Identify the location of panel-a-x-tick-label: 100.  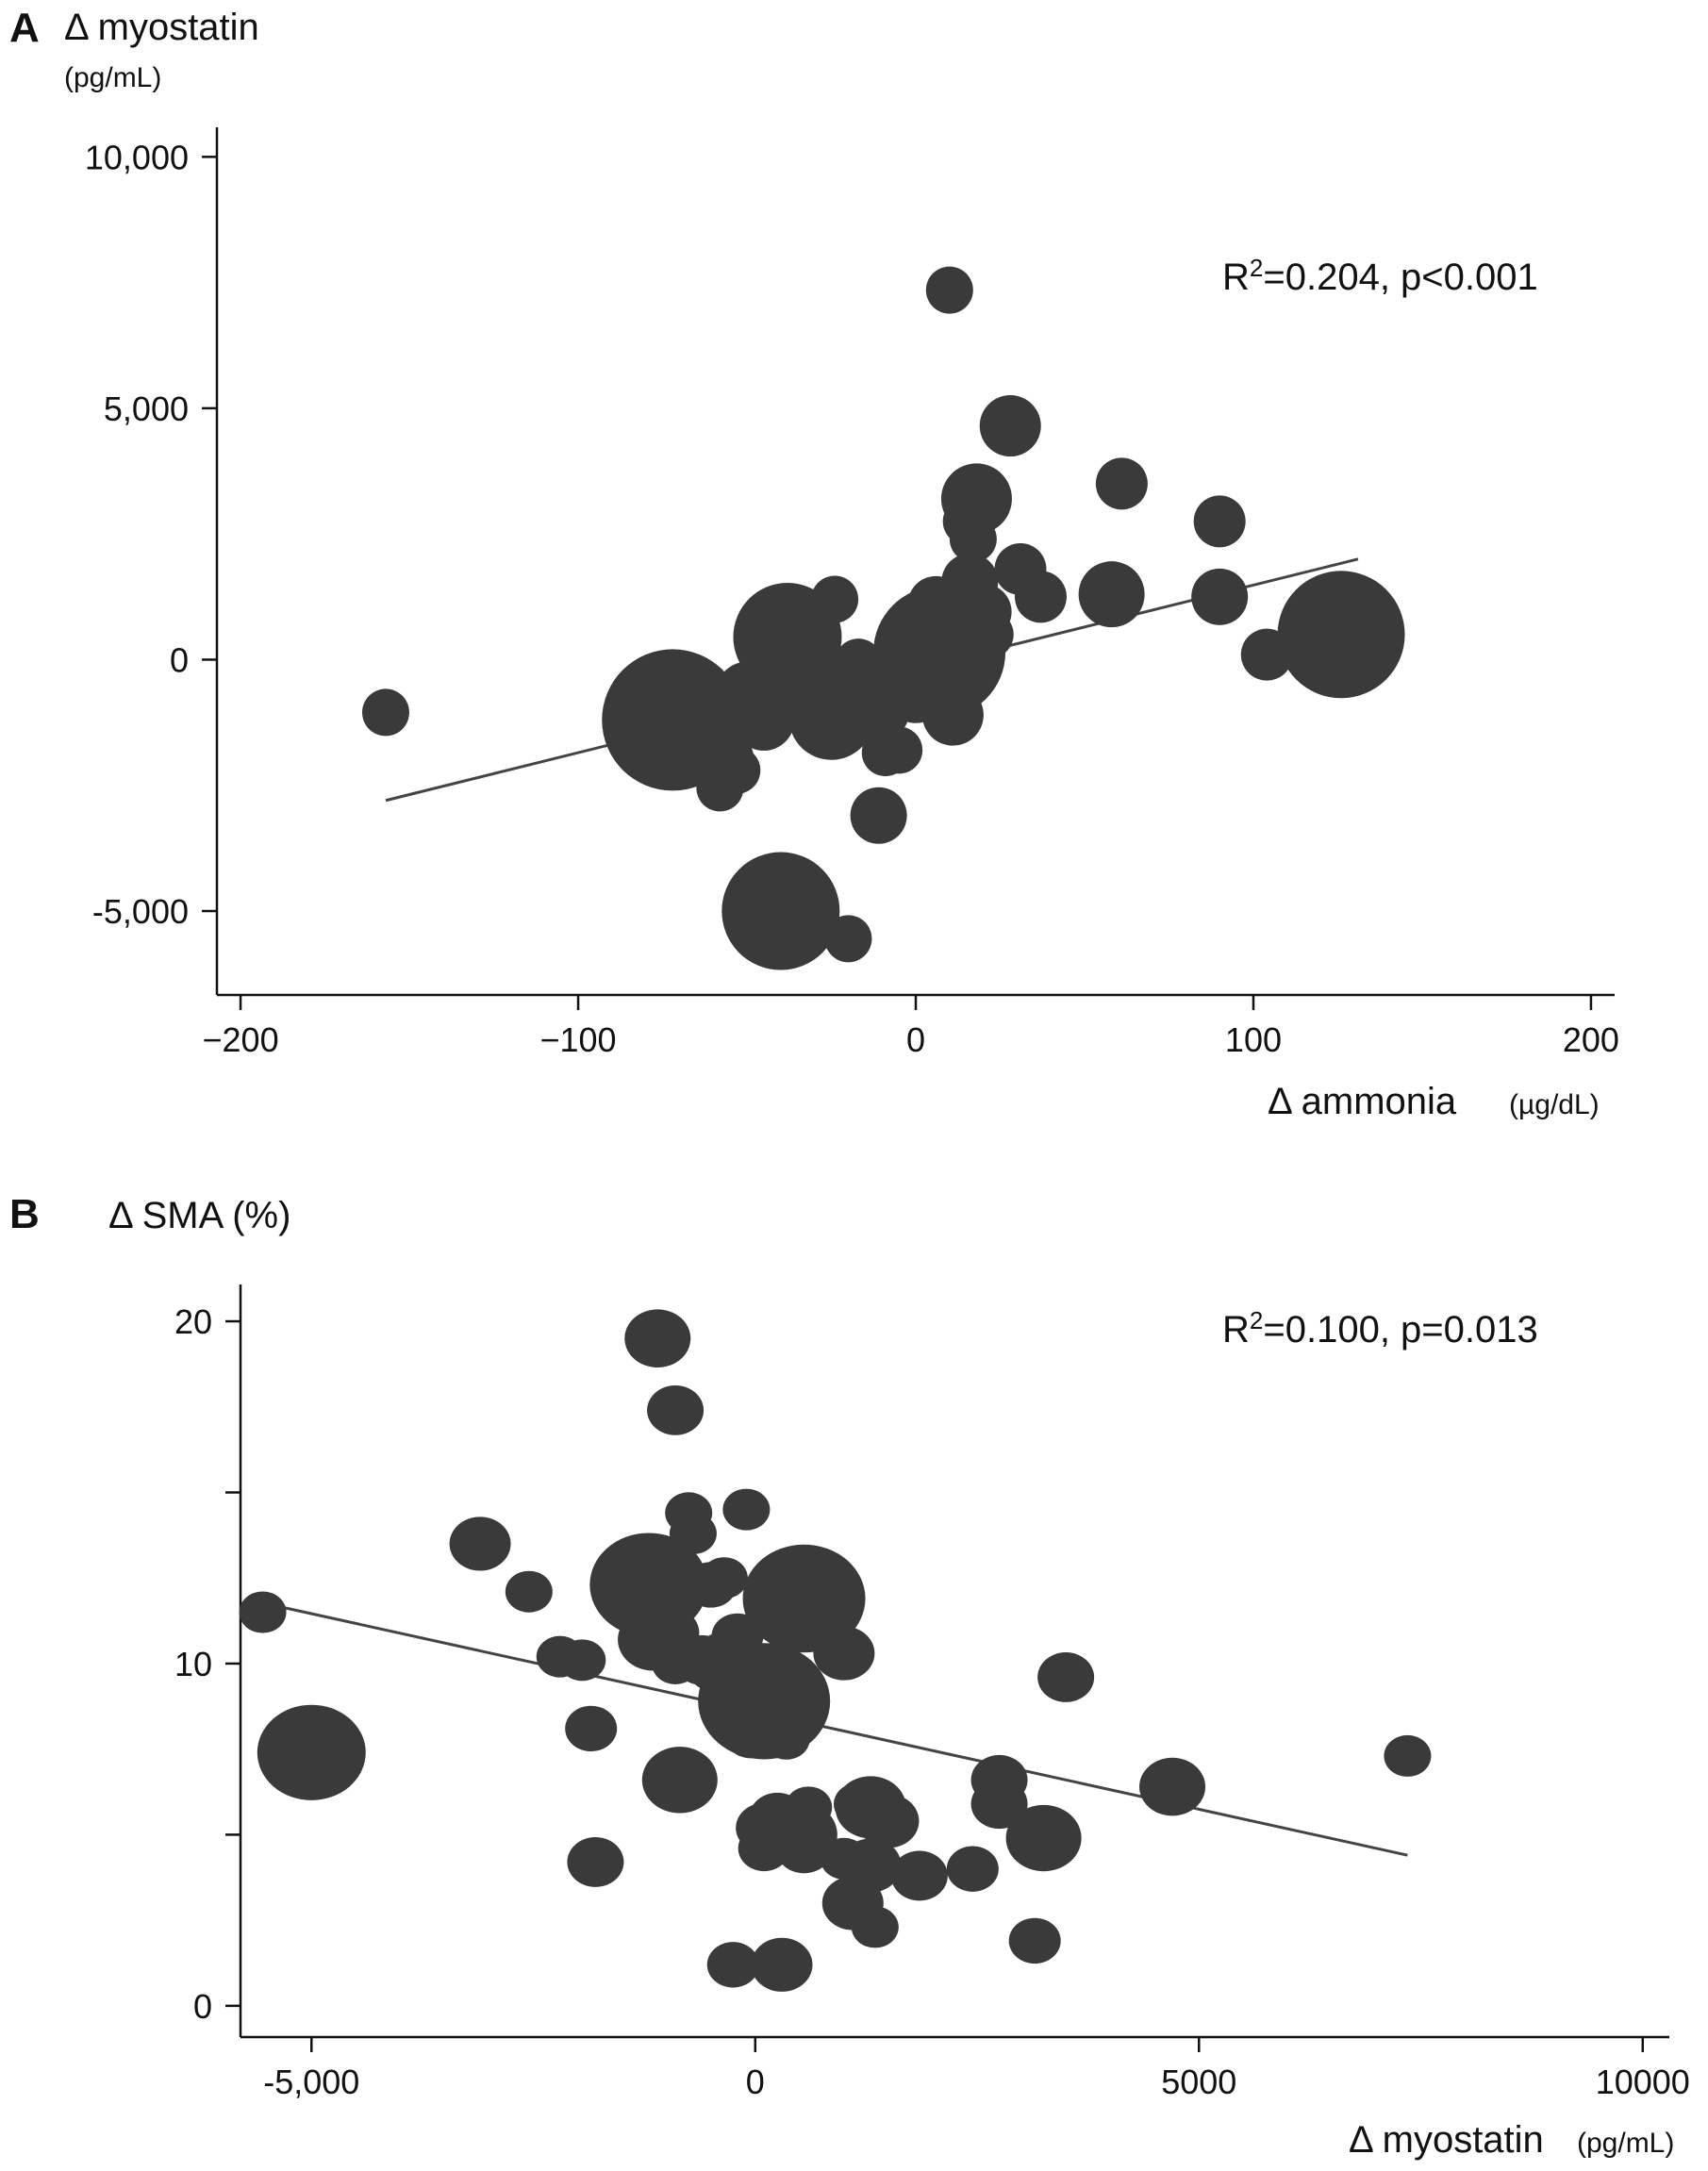
(1253, 1039).